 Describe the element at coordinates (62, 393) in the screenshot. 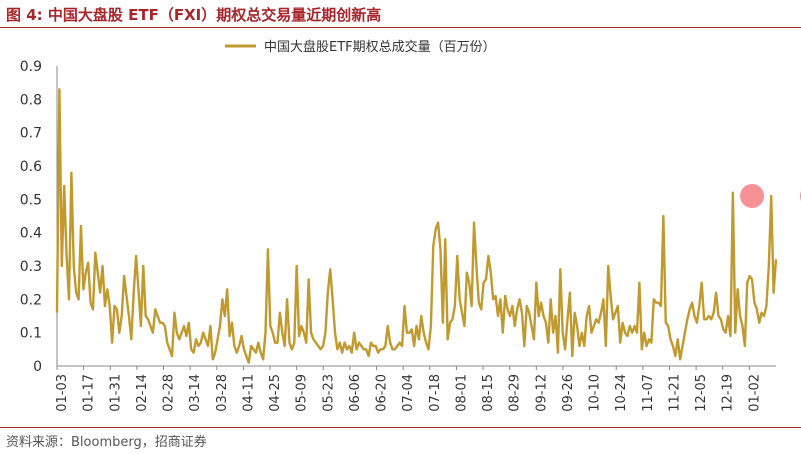

I see `x-tick-label: 01-03` at that location.